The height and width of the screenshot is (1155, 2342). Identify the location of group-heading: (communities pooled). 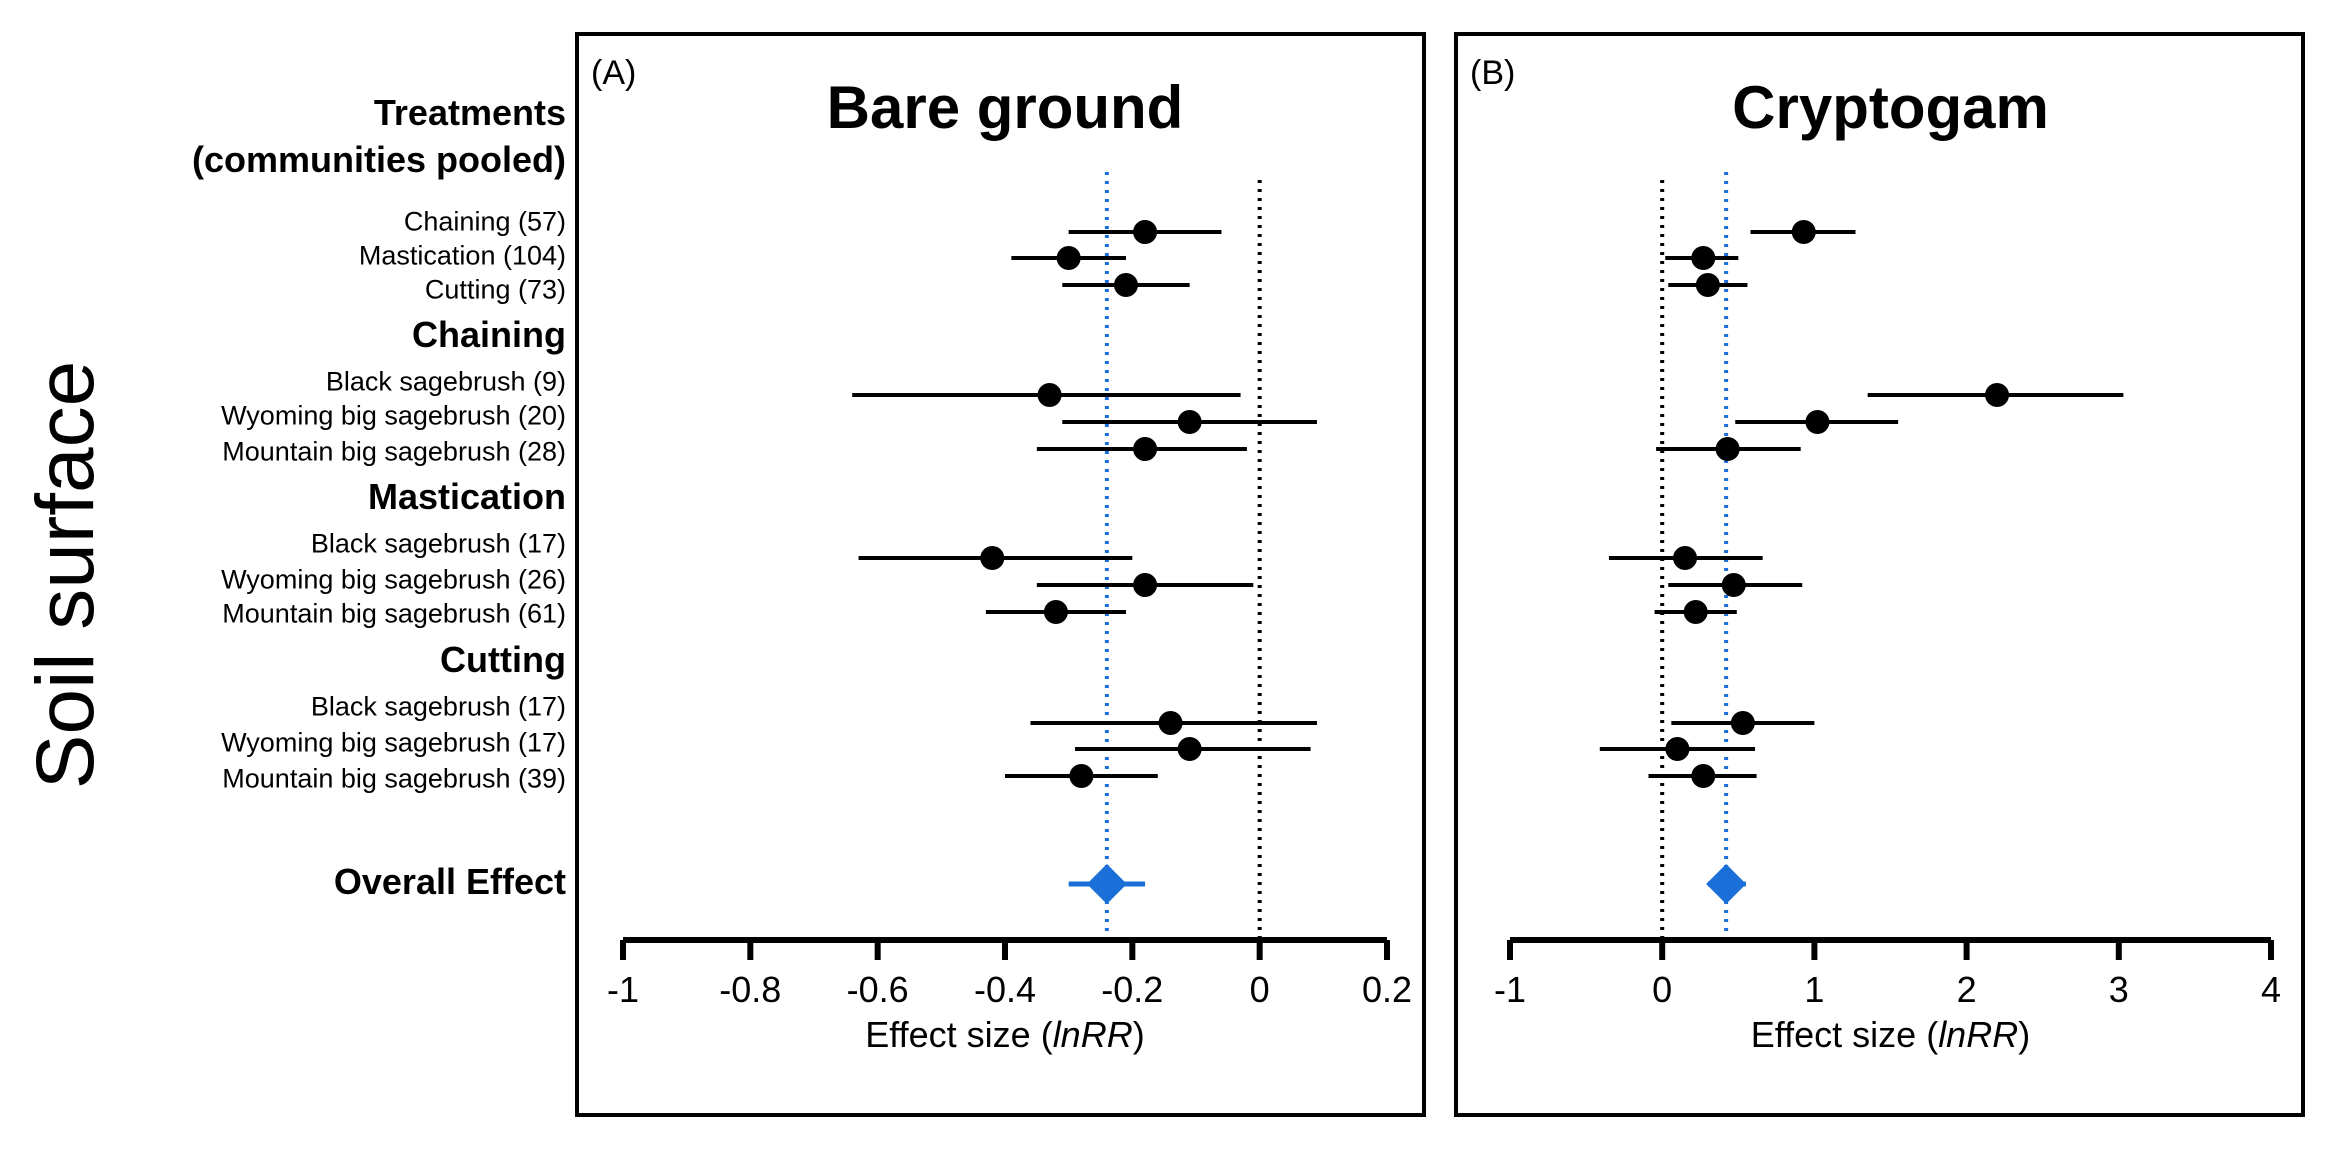
(378, 159).